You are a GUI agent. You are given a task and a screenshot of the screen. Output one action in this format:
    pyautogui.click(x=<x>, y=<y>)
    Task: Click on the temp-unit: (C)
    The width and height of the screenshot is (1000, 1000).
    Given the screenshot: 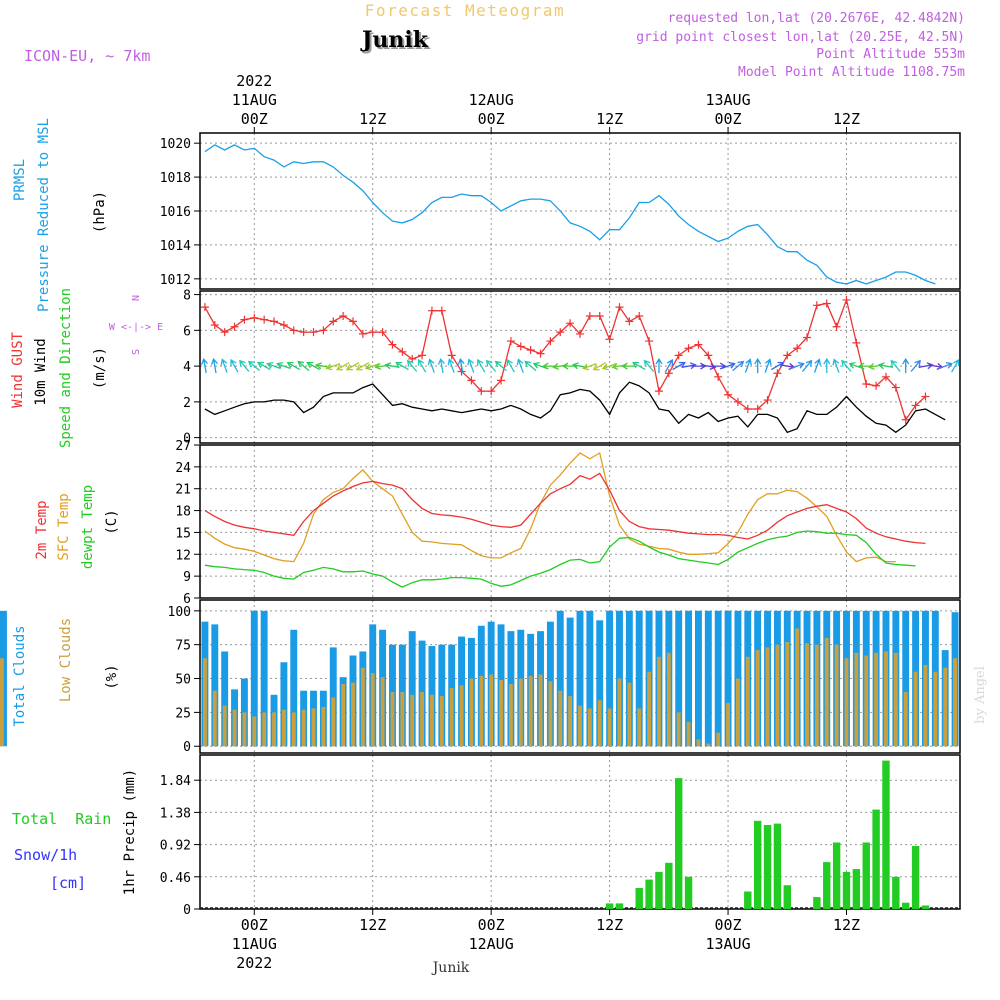 What is the action you would take?
    pyautogui.click(x=112, y=521)
    